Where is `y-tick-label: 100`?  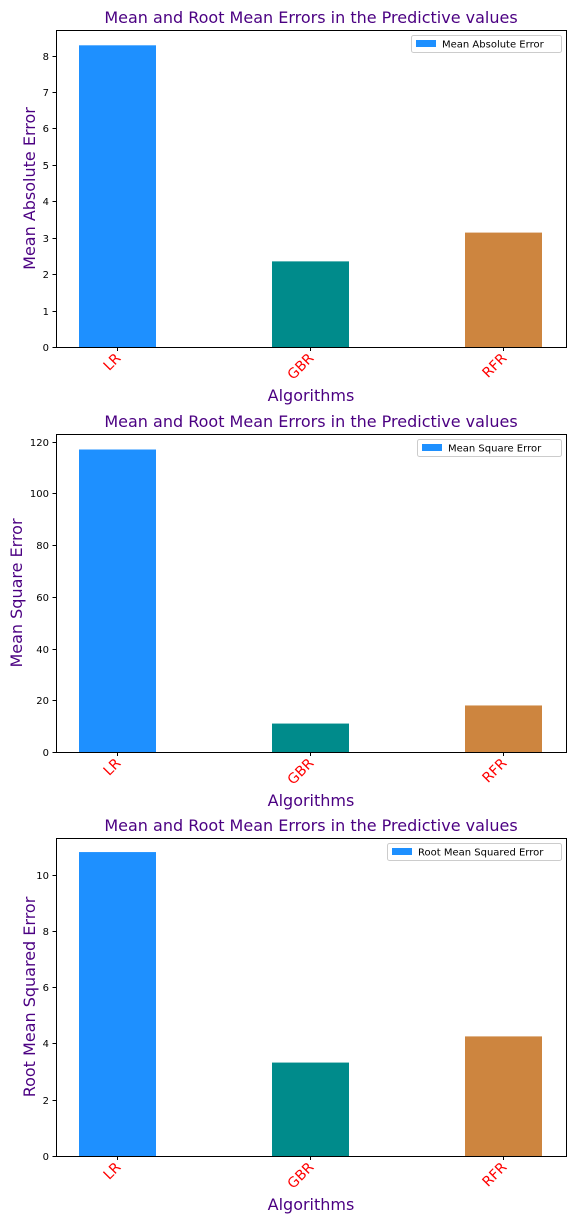
y-tick-label: 100 is located at coordinates (39, 494).